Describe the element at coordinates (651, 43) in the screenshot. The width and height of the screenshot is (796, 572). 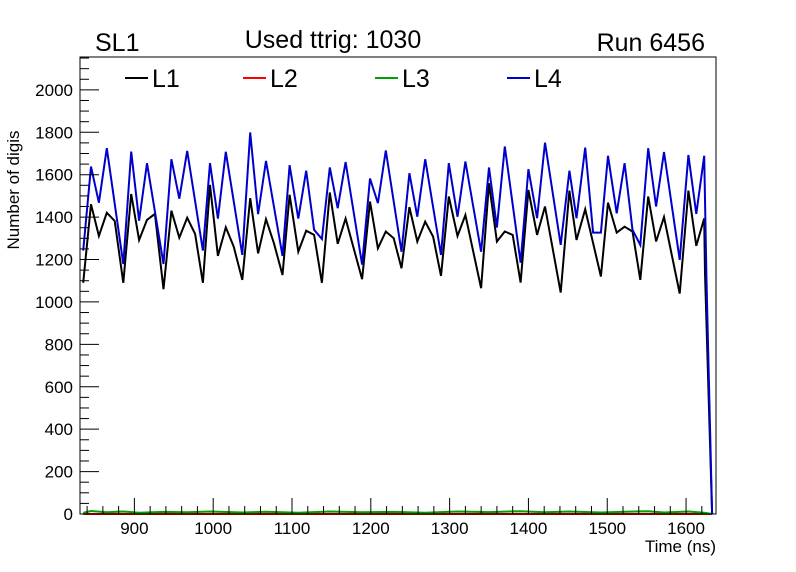
I see `title-right: Run 6456` at that location.